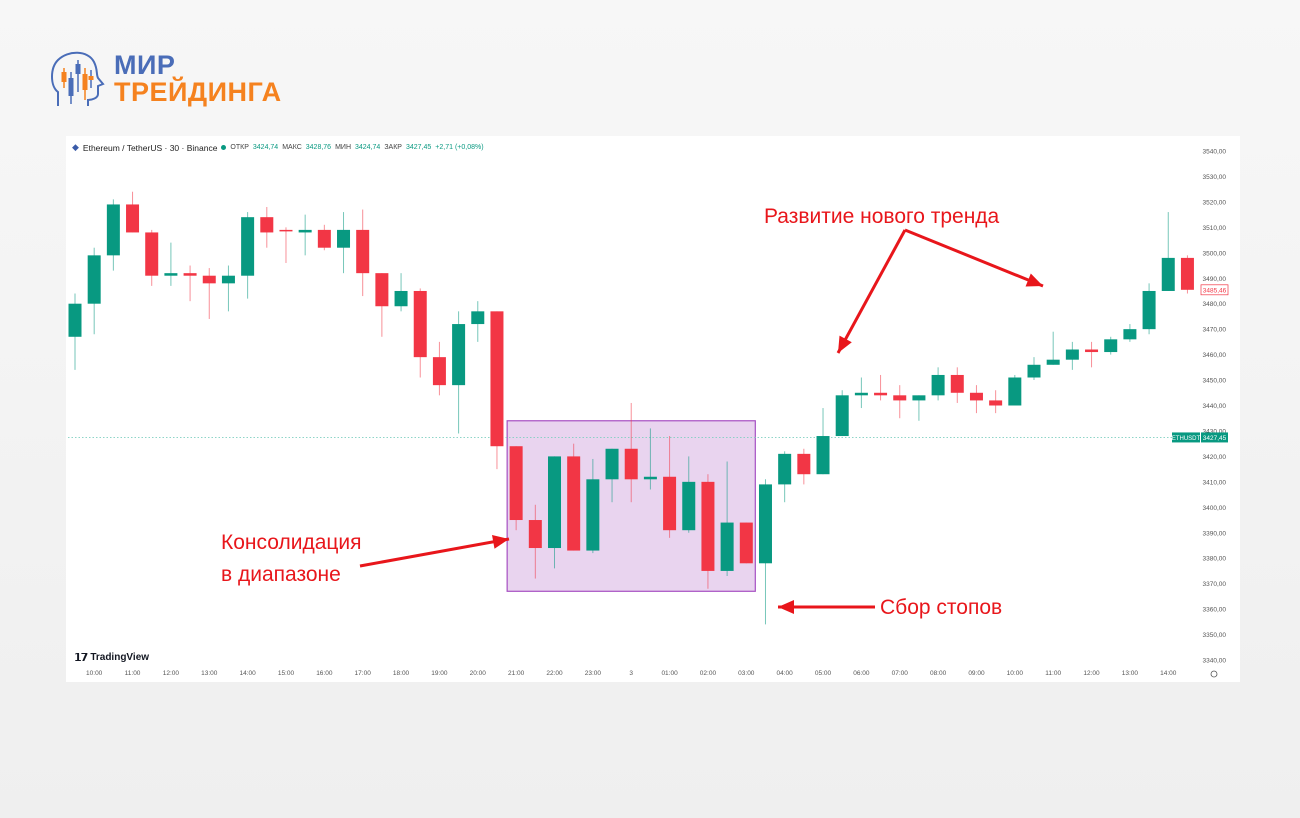  Describe the element at coordinates (209, 673) in the screenshot. I see `x-tick-label: 13:00` at that location.